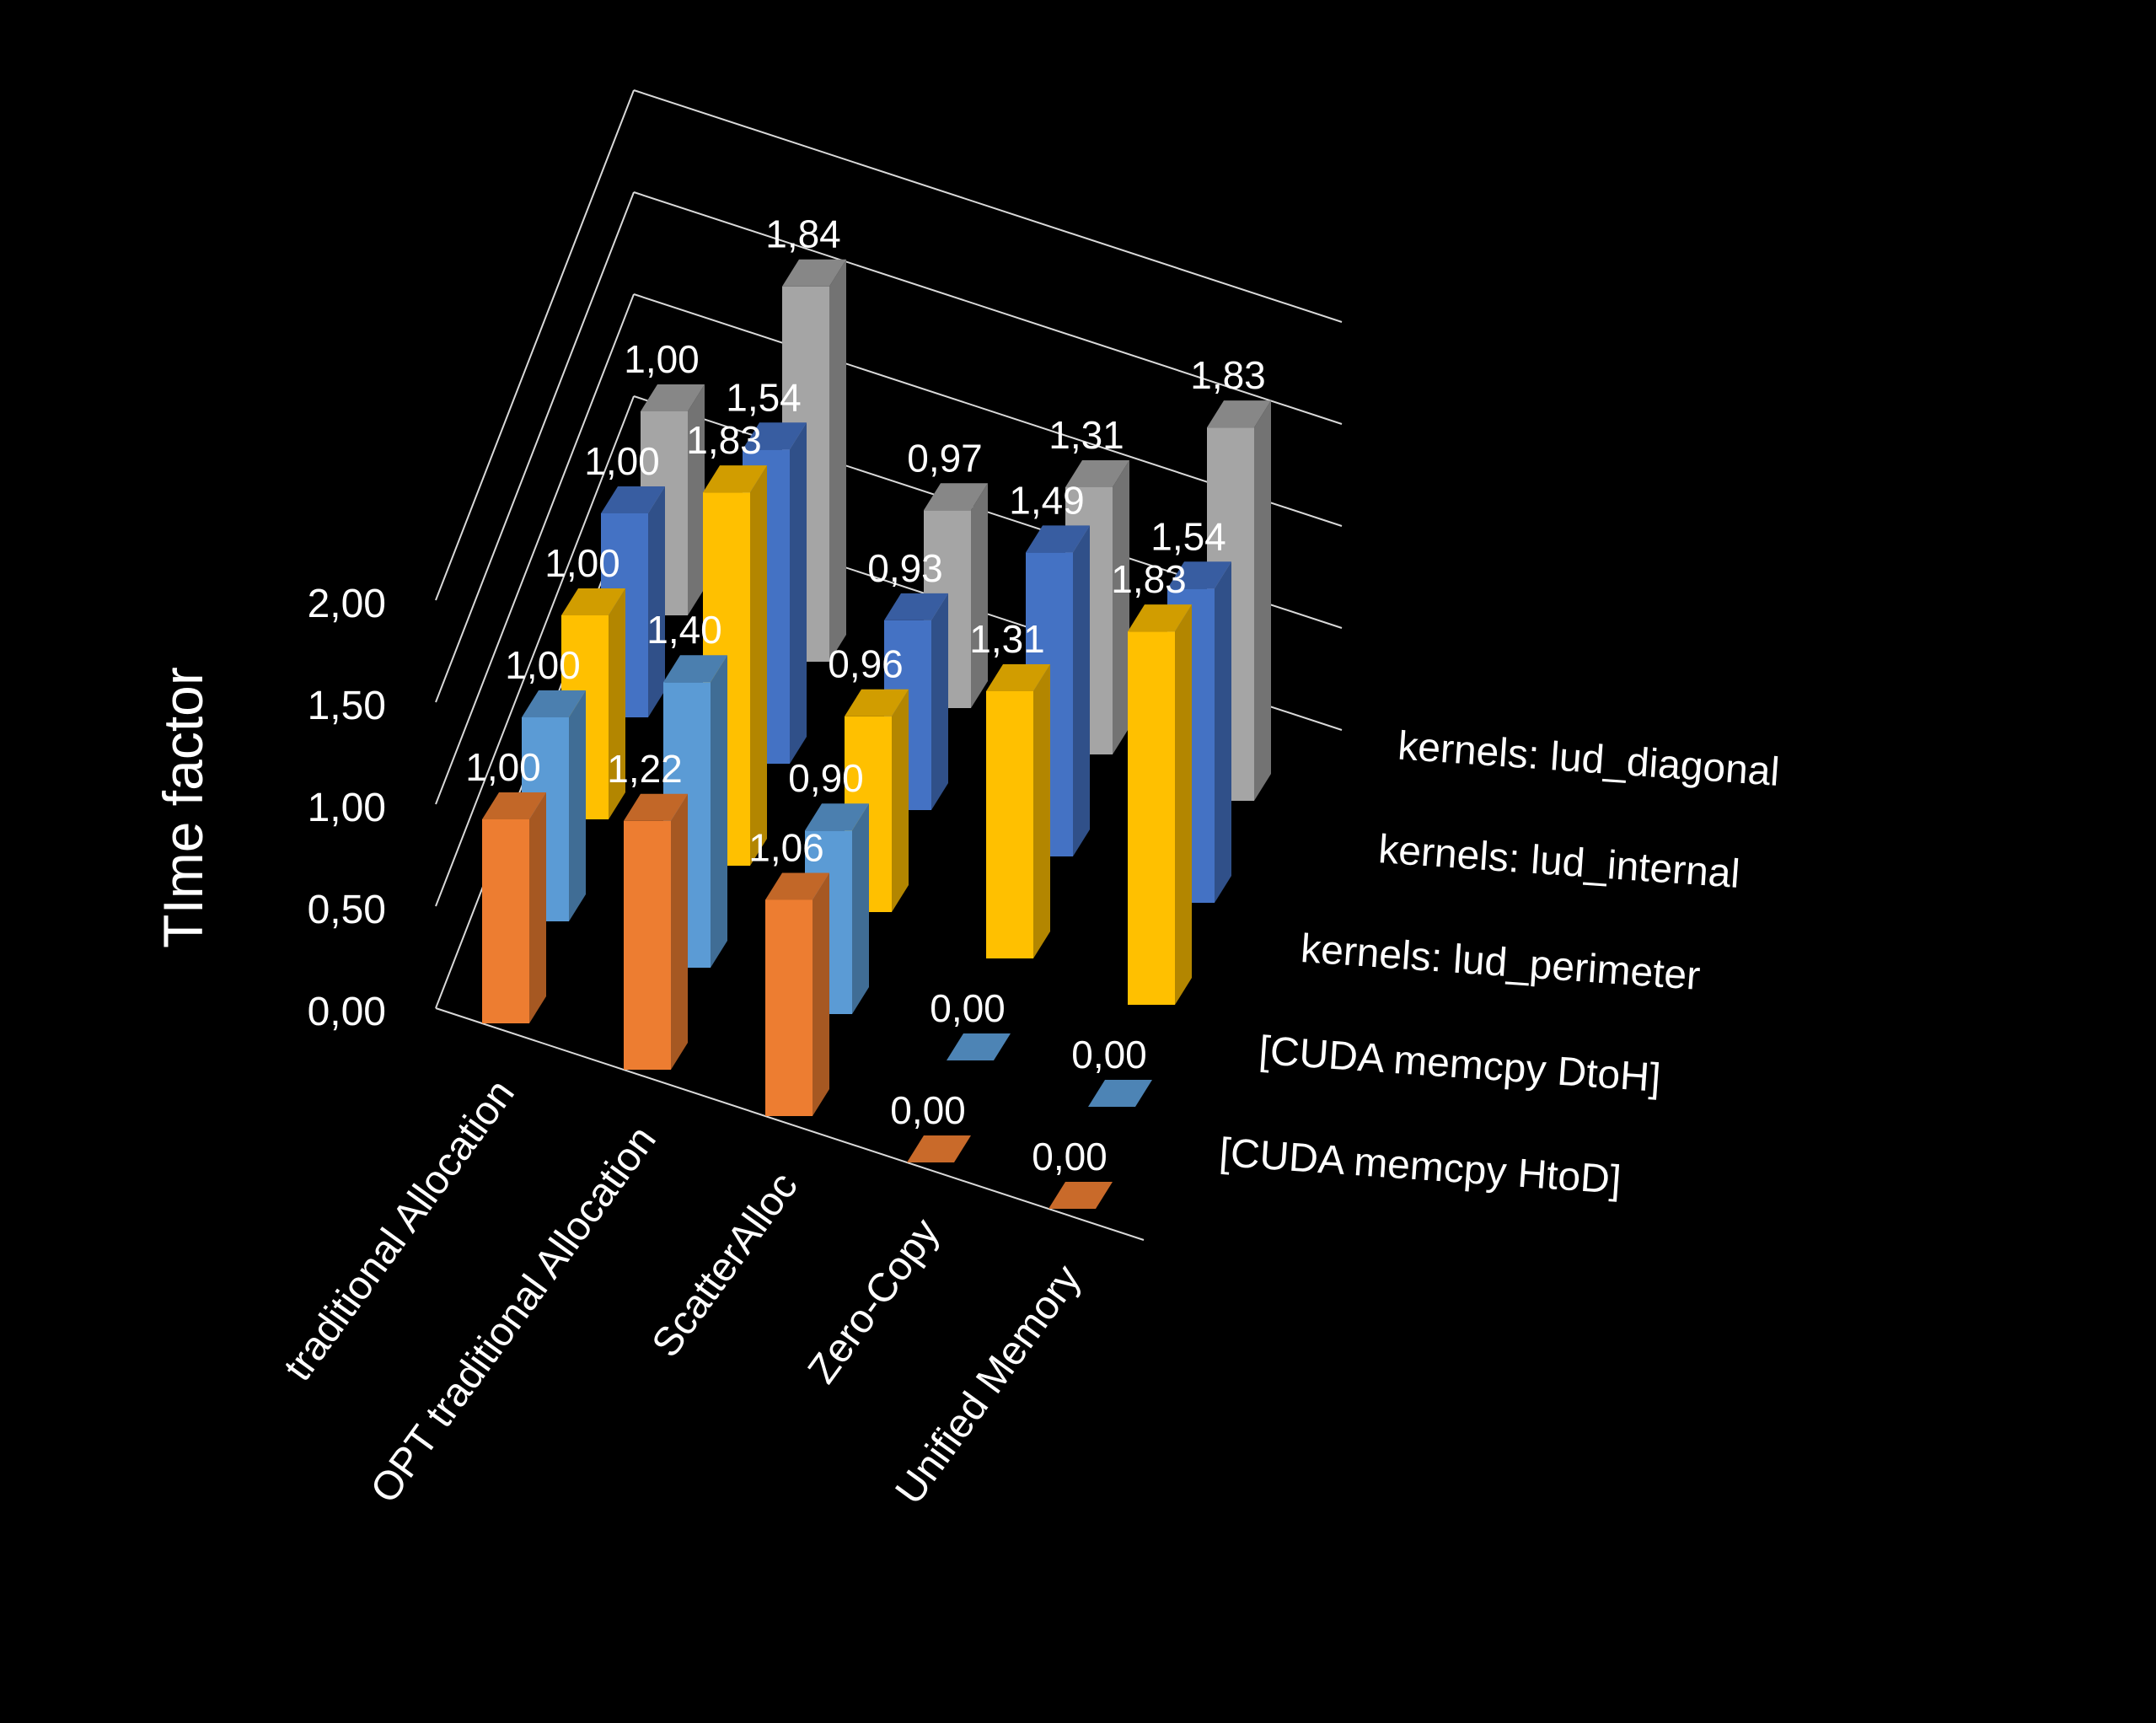  I want to click on y-tick-label: 1,50, so click(347, 706).